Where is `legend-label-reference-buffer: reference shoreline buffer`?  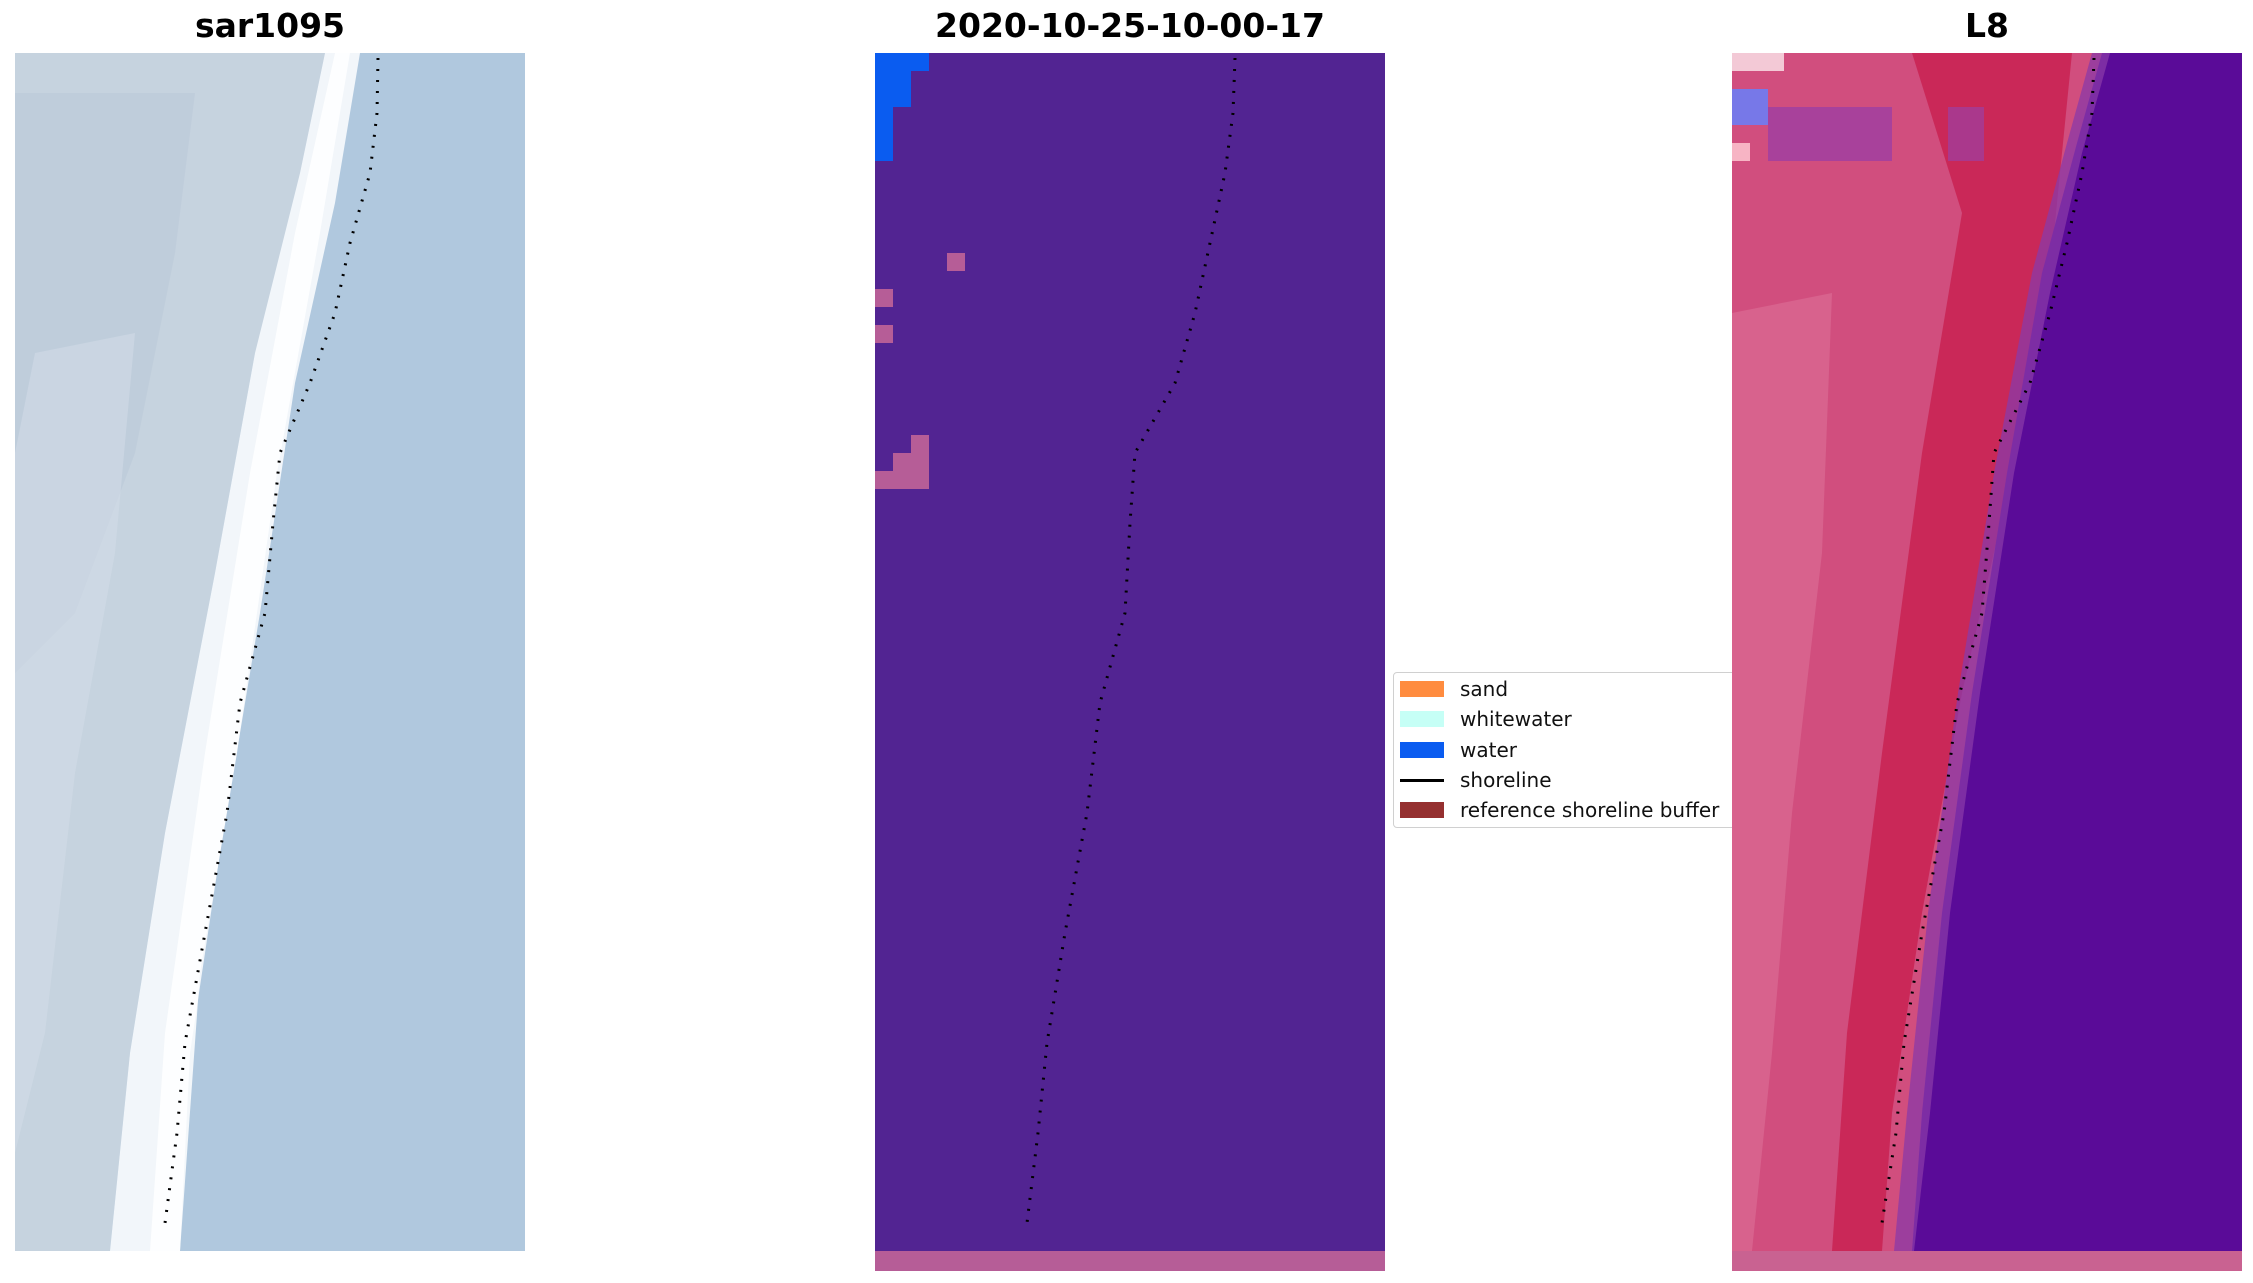 legend-label-reference-buffer: reference shoreline buffer is located at coordinates (1590, 810).